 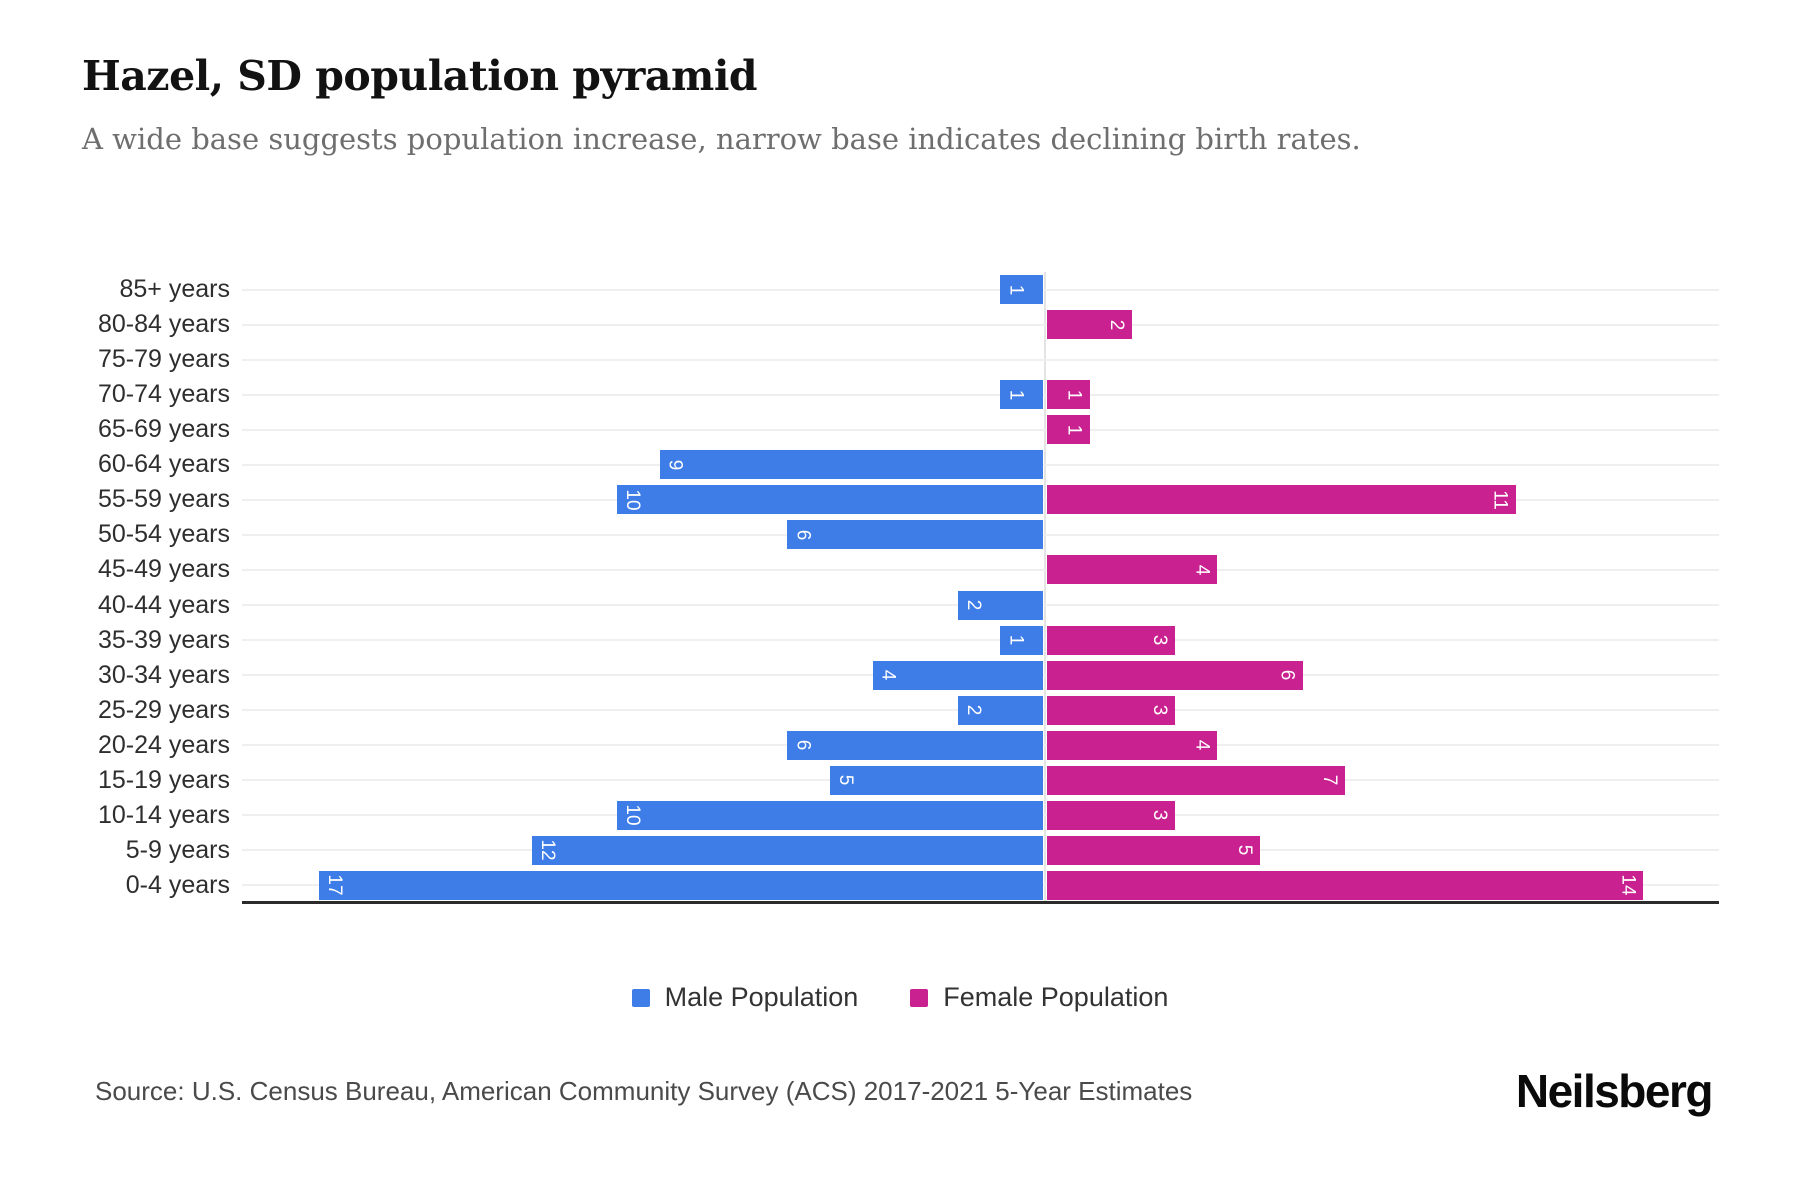 What do you see at coordinates (980, 902) in the screenshot?
I see `x-axis-line` at bounding box center [980, 902].